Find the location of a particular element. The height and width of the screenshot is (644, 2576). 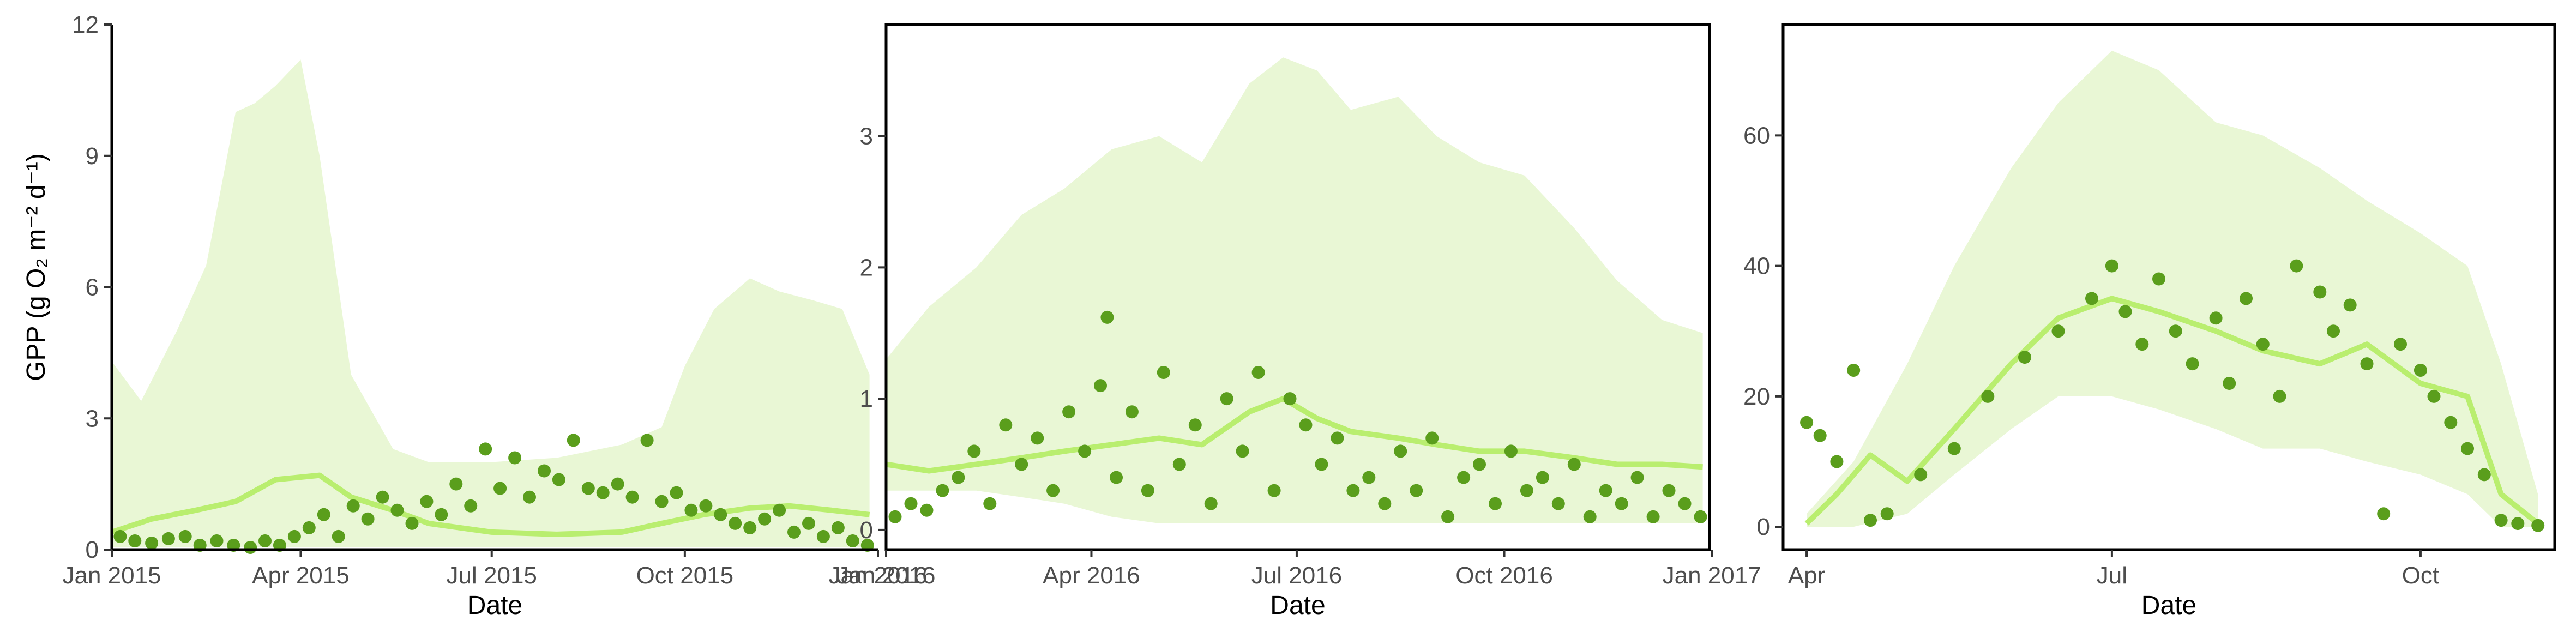

x-tick-label: Jan 2016 is located at coordinates (885, 575).